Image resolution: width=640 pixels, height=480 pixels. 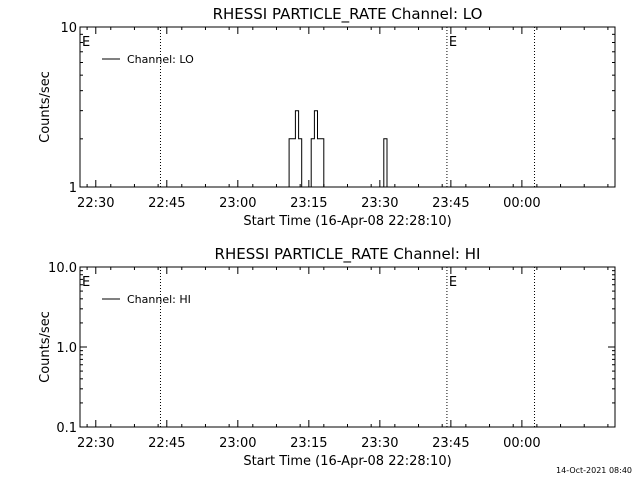 What do you see at coordinates (160, 59) in the screenshot?
I see `legend-label: Channel: LO` at bounding box center [160, 59].